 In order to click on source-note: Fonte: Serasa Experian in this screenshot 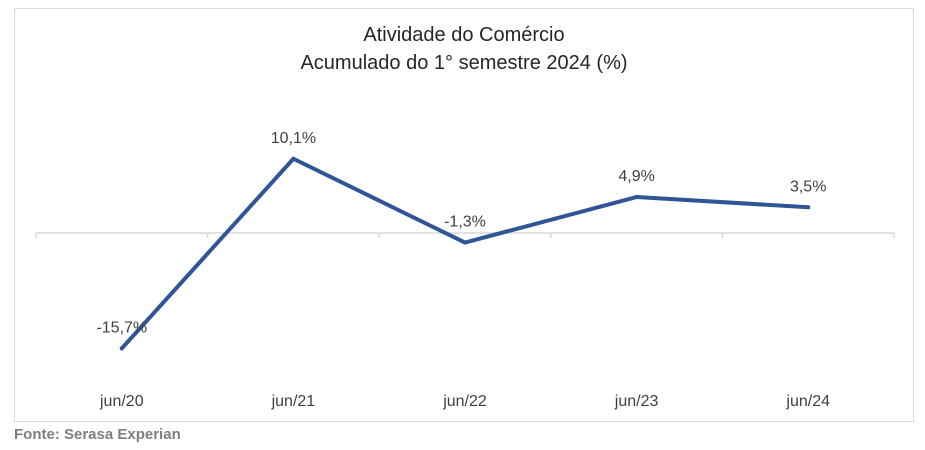, I will do `click(97, 434)`.